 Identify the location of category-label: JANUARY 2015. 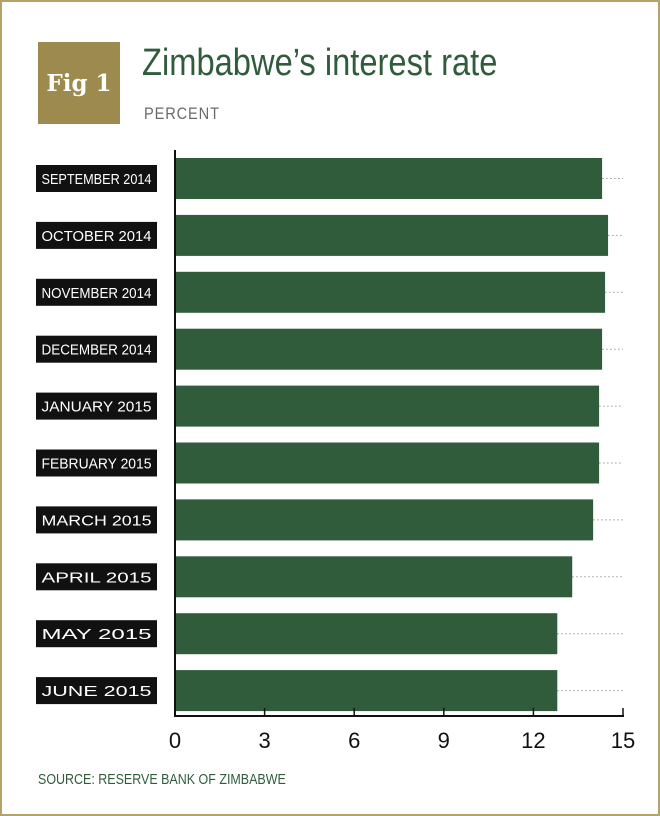
(97, 408).